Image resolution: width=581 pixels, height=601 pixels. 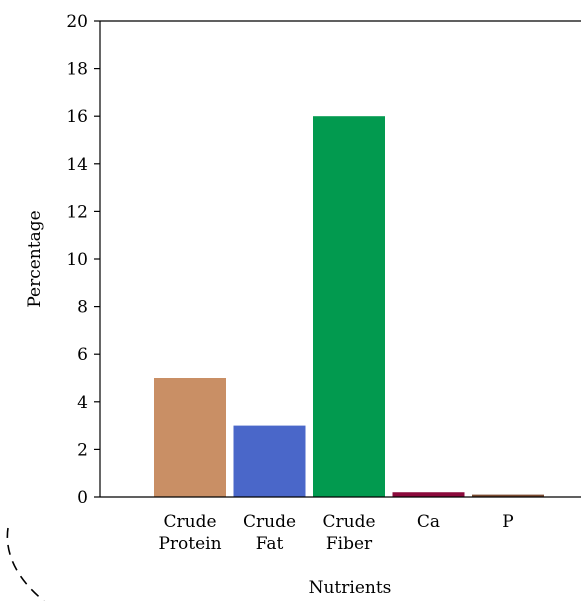 I want to click on y-tick-label: 2, so click(x=82, y=450).